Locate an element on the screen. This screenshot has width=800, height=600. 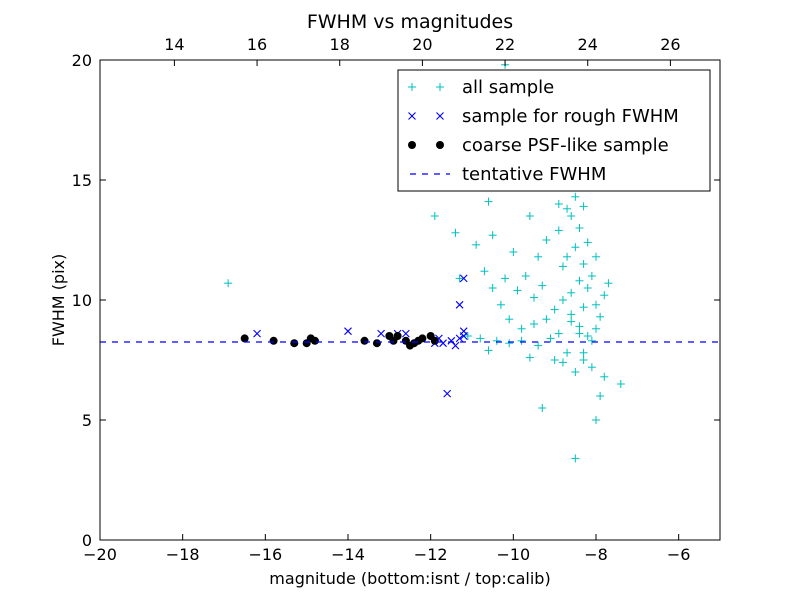
legend-item: all sample is located at coordinates (481, 87).